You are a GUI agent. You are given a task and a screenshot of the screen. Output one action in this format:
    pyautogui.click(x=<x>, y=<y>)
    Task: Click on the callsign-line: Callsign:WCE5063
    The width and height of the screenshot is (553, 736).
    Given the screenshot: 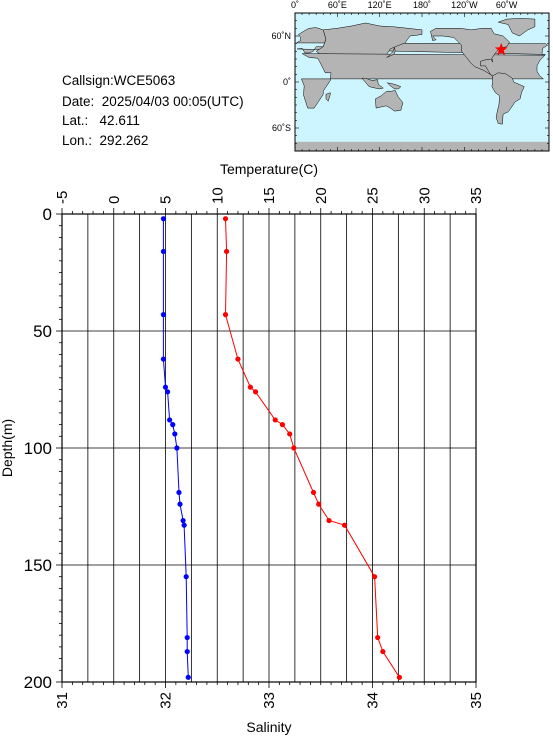 What is the action you would take?
    pyautogui.click(x=118, y=80)
    